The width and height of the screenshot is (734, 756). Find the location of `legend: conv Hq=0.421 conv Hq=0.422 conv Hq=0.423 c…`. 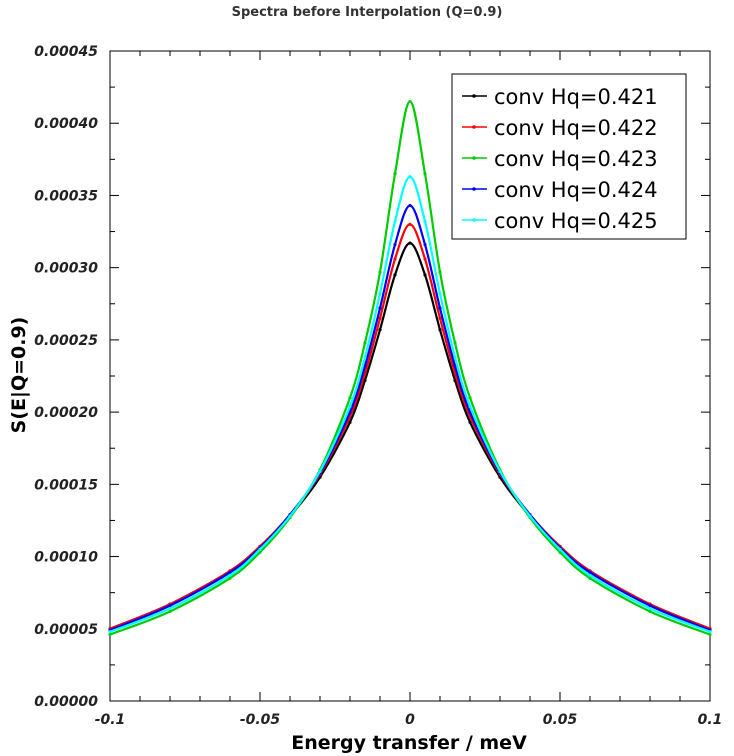

legend: conv Hq=0.421 conv Hq=0.422 conv Hq=0.423 c… is located at coordinates (569, 156).